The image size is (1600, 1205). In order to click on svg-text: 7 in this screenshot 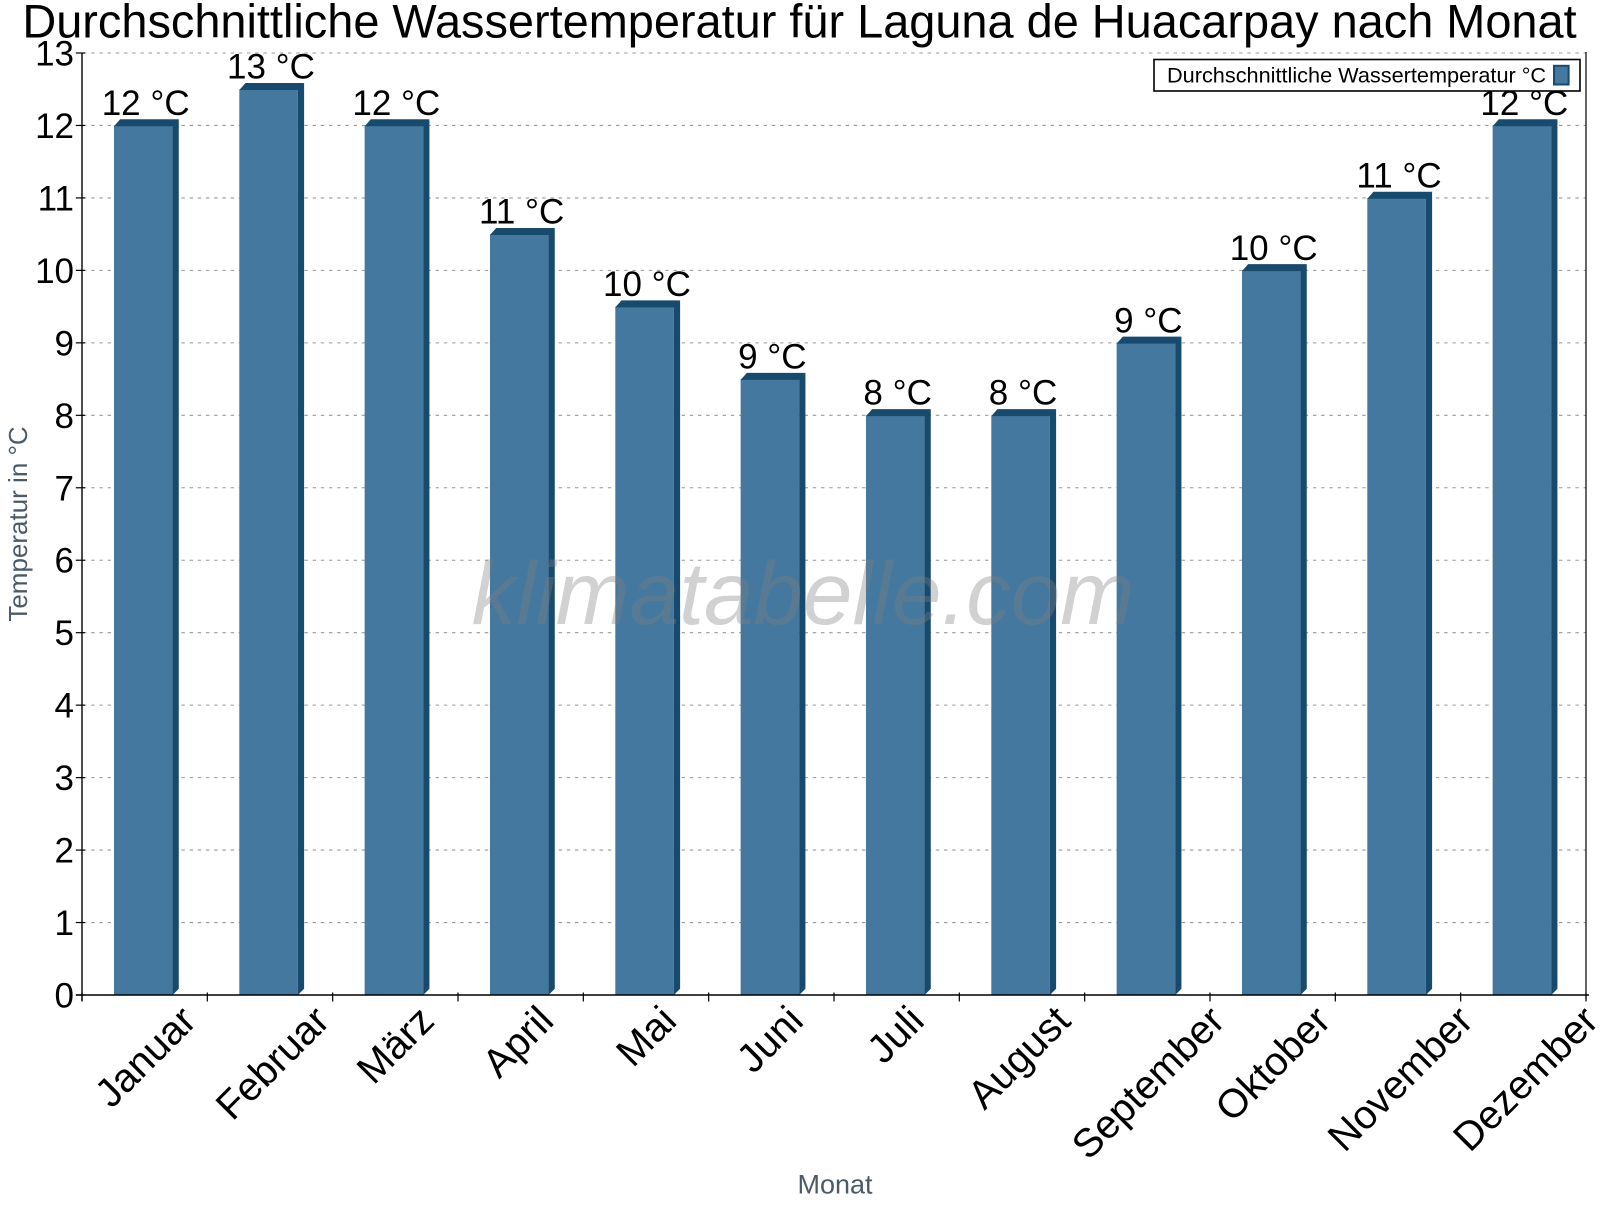, I will do `click(64, 488)`.